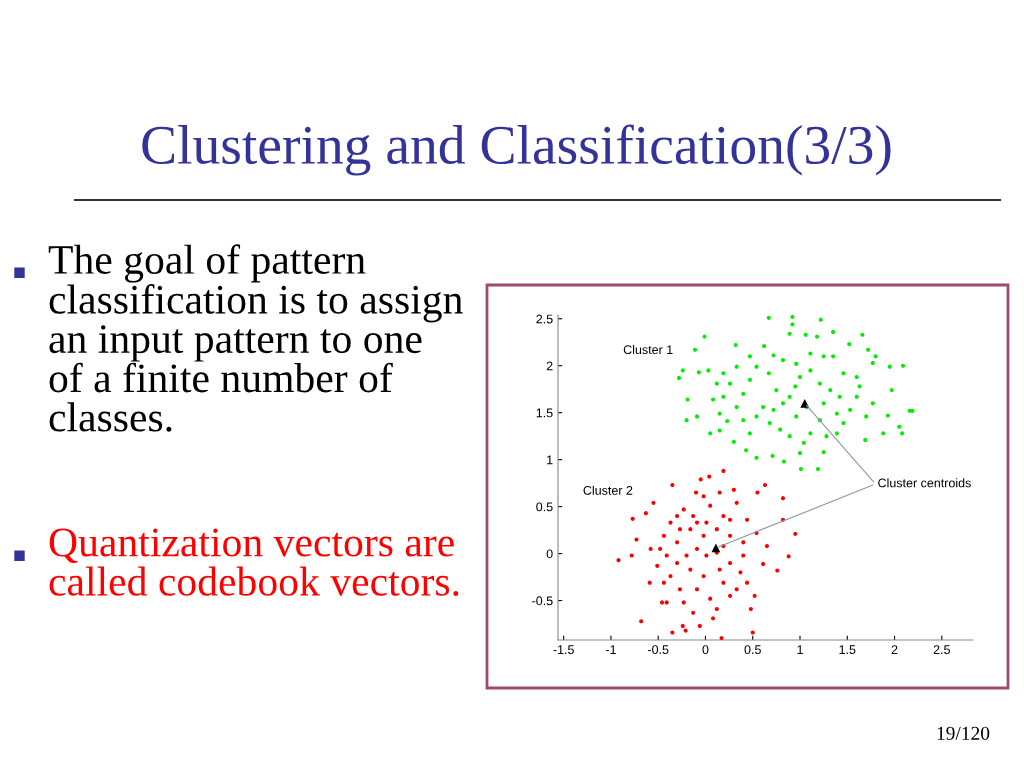 This screenshot has height=768, width=1024. I want to click on x-tick-label: 0, so click(705, 650).